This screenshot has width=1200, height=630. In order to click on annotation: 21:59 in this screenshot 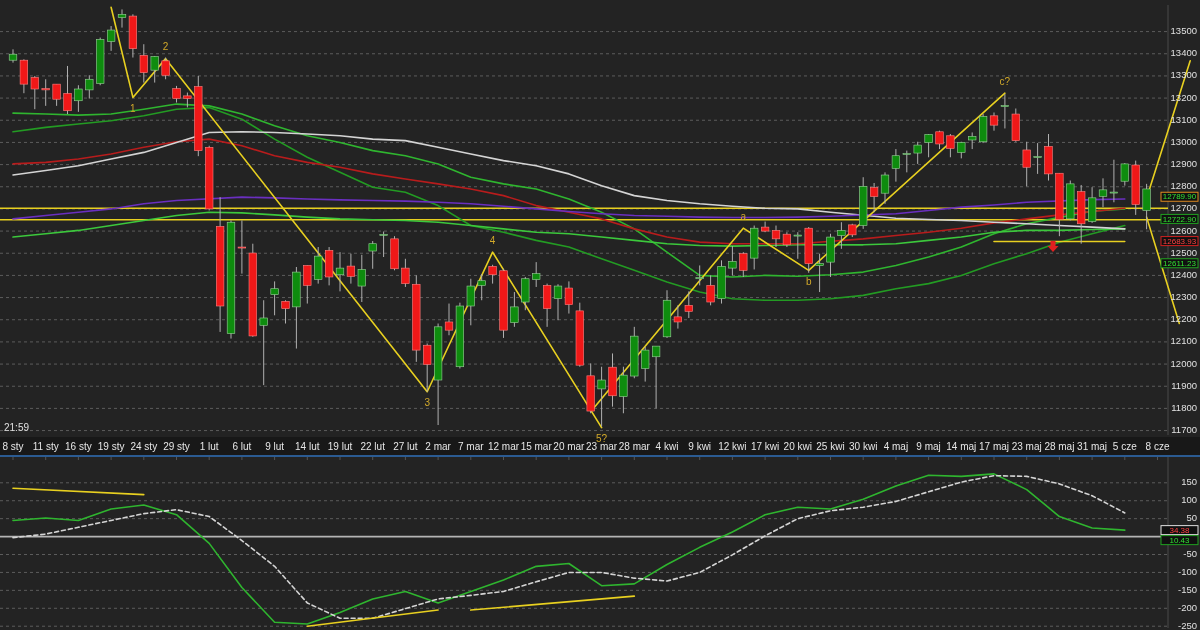, I will do `click(17, 427)`.